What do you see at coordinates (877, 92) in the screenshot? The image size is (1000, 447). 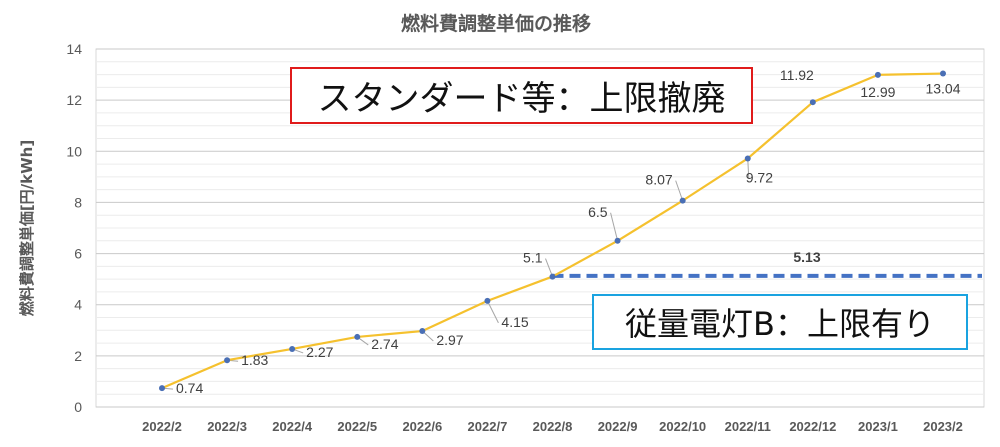 I see `data-label: 12.99` at bounding box center [877, 92].